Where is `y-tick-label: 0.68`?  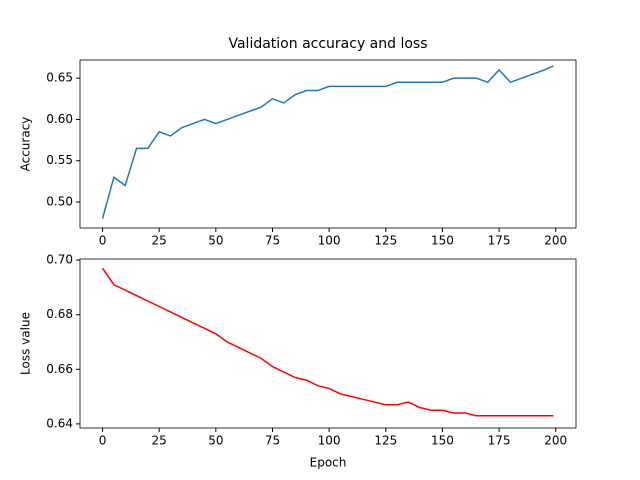 y-tick-label: 0.68 is located at coordinates (59, 314).